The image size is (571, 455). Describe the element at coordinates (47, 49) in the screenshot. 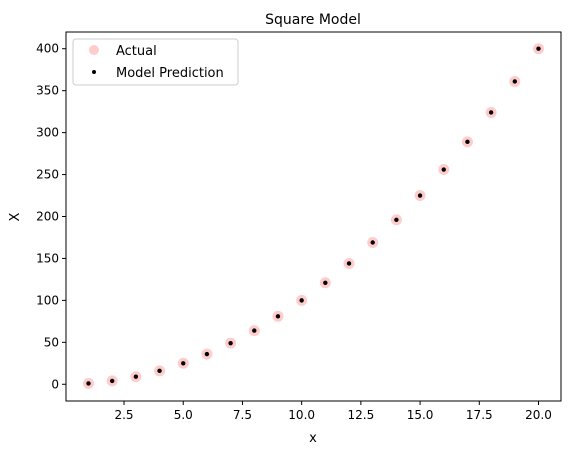

I see `y-tick-label: 400` at that location.